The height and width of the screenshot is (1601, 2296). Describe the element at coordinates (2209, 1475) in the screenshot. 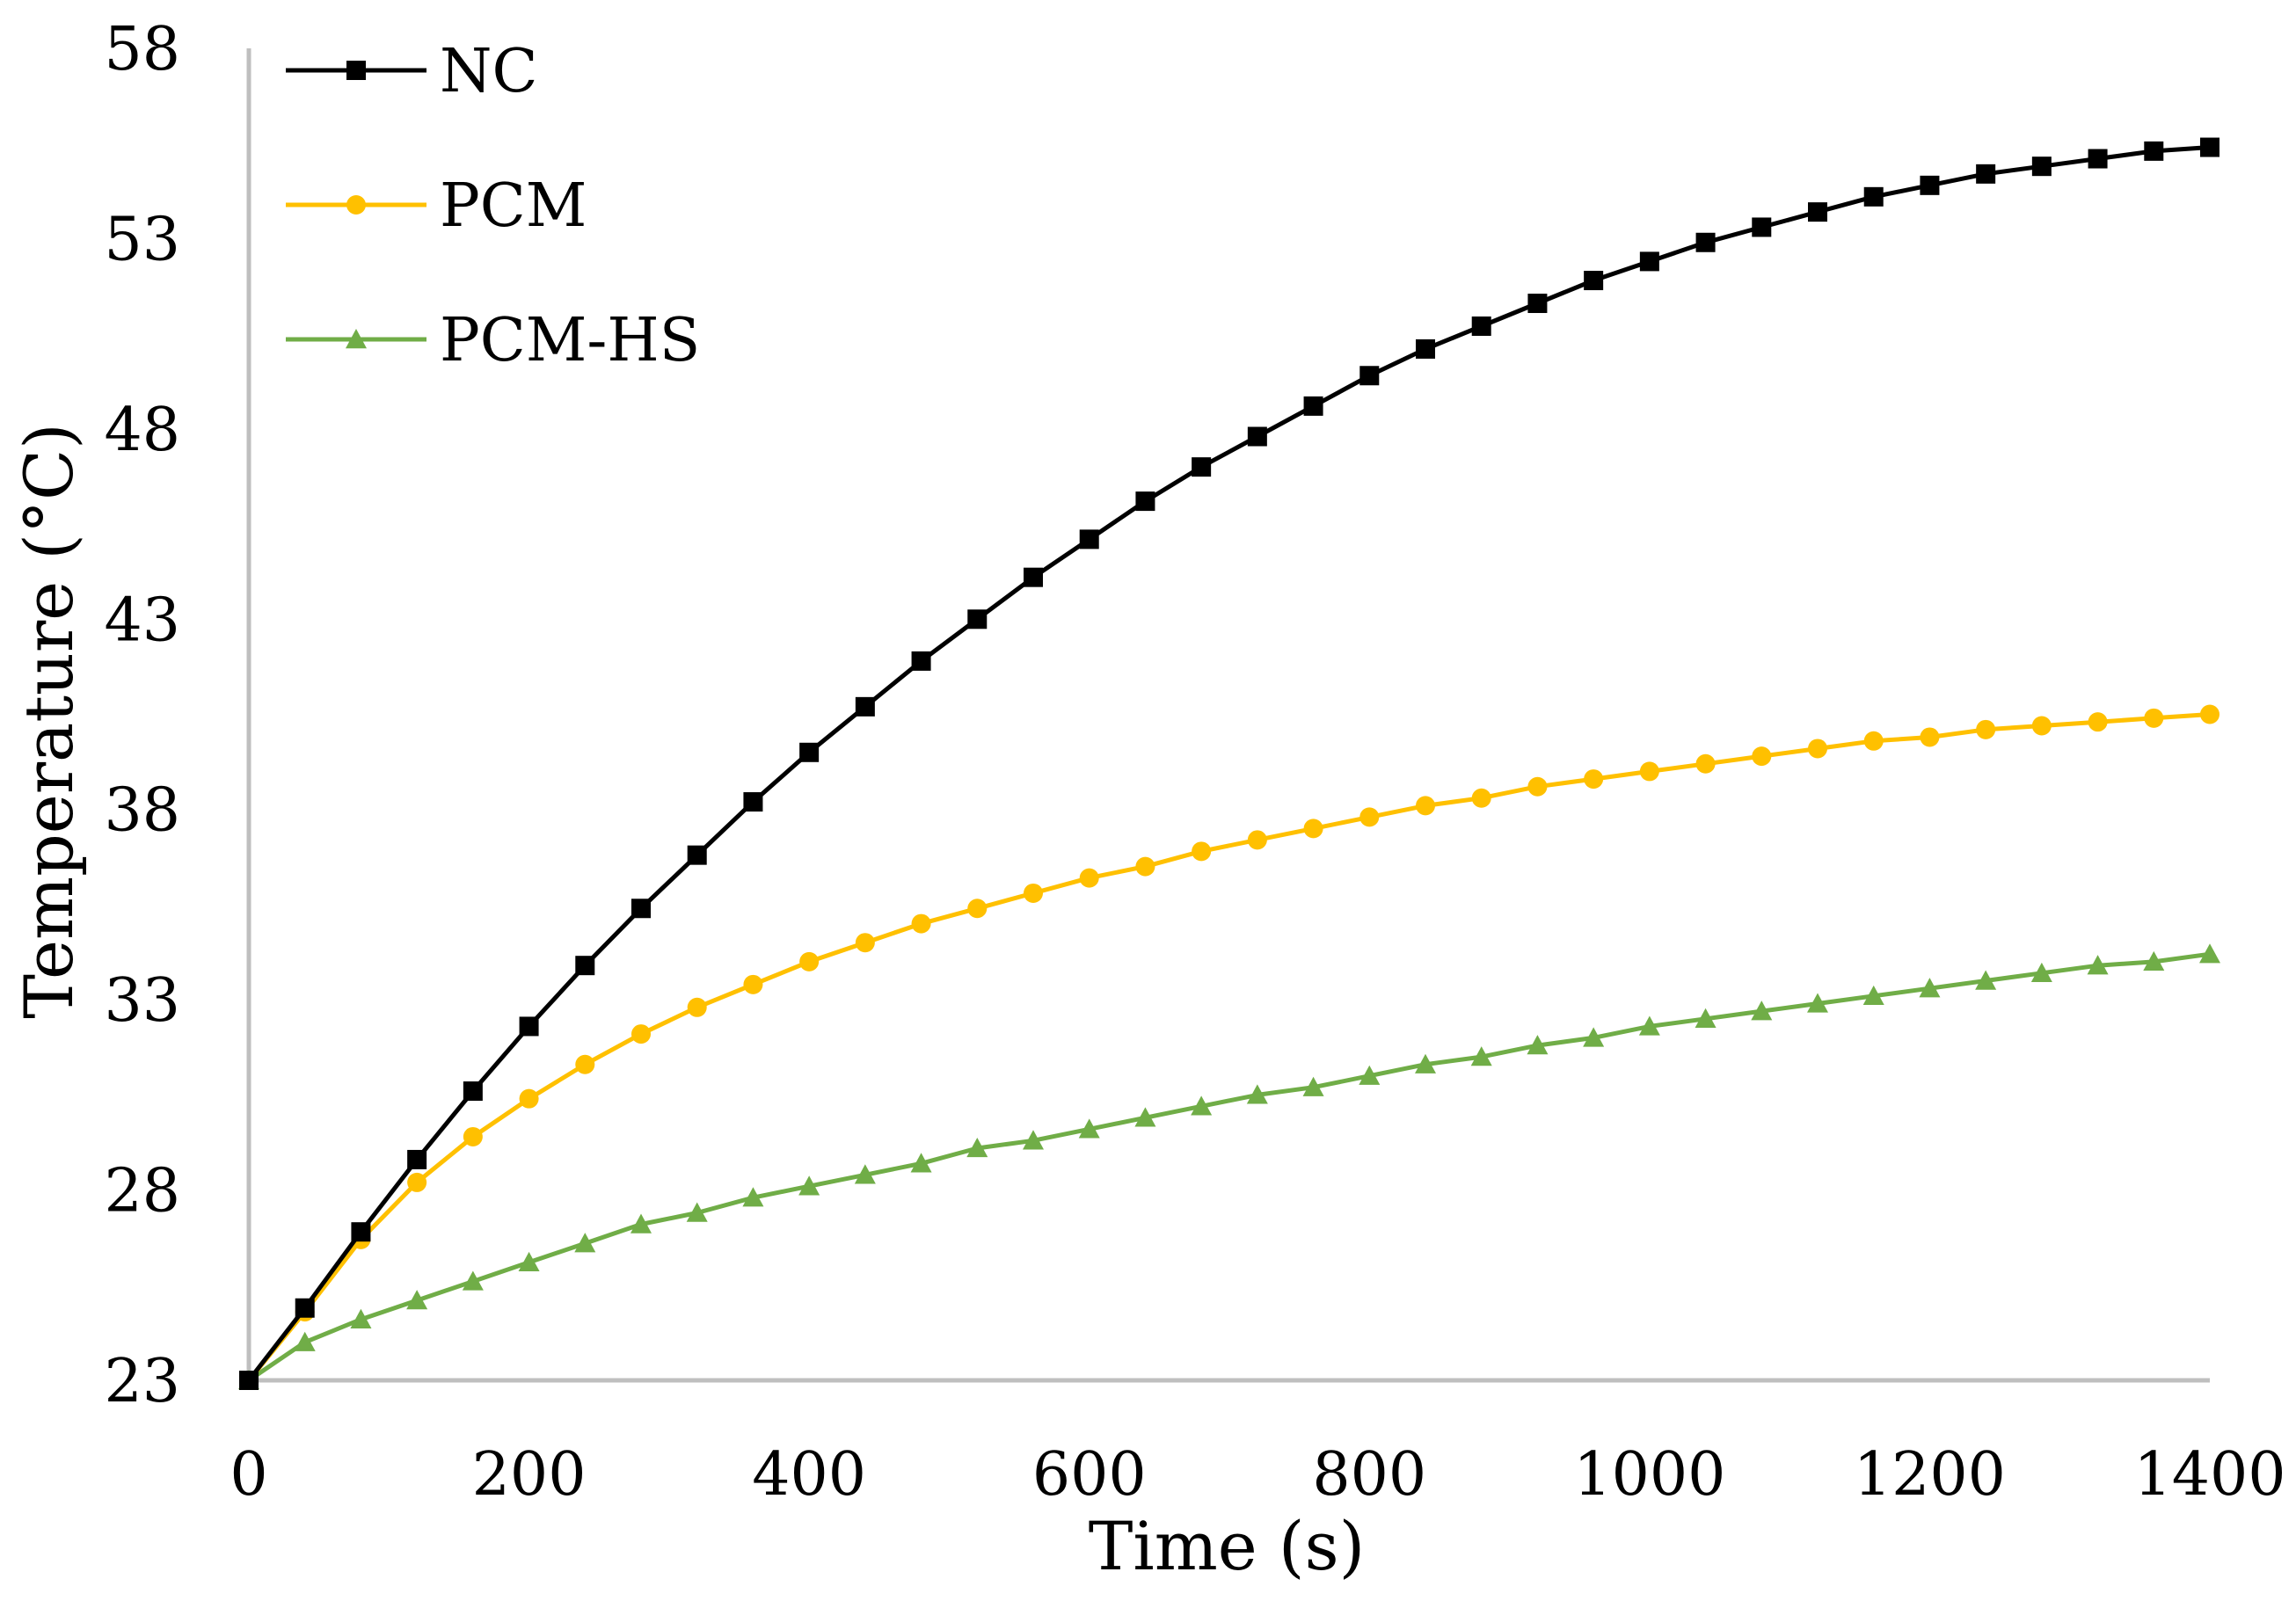

I see `x-tick-label: 1400` at that location.